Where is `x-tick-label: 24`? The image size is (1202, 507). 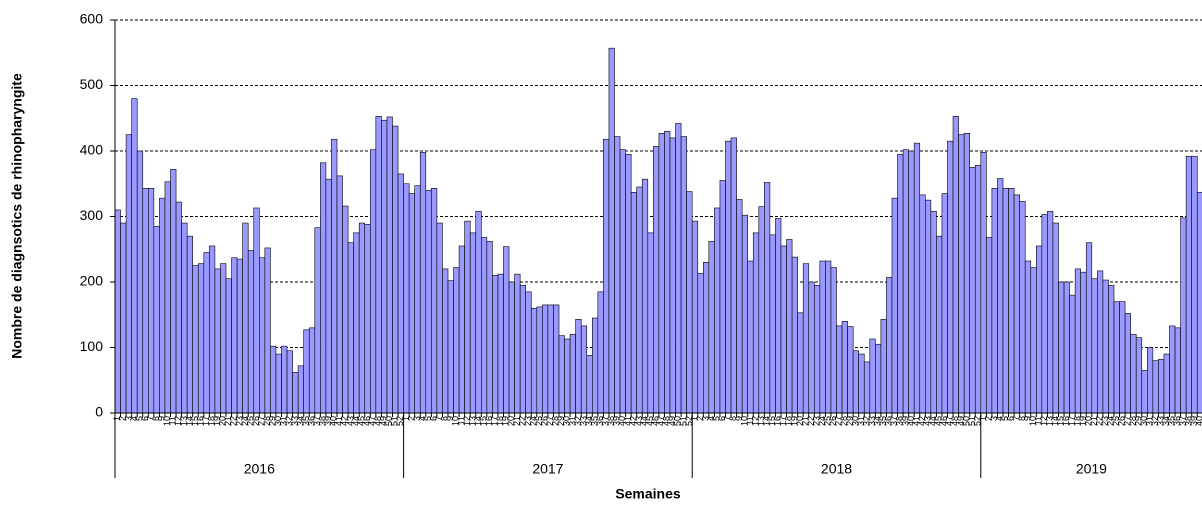
x-tick-label: 24 is located at coordinates (1111, 421).